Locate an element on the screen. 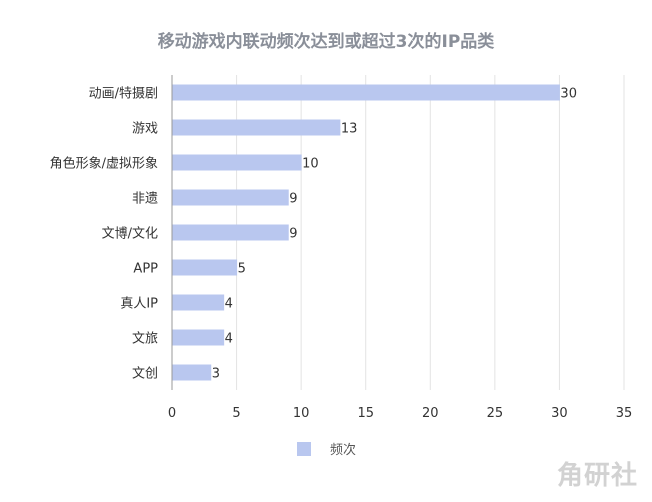 This screenshot has width=652, height=502. x-tick-label: 15 is located at coordinates (365, 413).